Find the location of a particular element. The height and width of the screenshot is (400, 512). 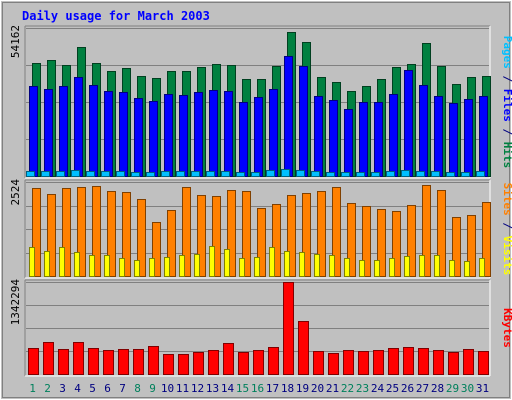

x-tick-label-13: 13 is located at coordinates (212, 388).